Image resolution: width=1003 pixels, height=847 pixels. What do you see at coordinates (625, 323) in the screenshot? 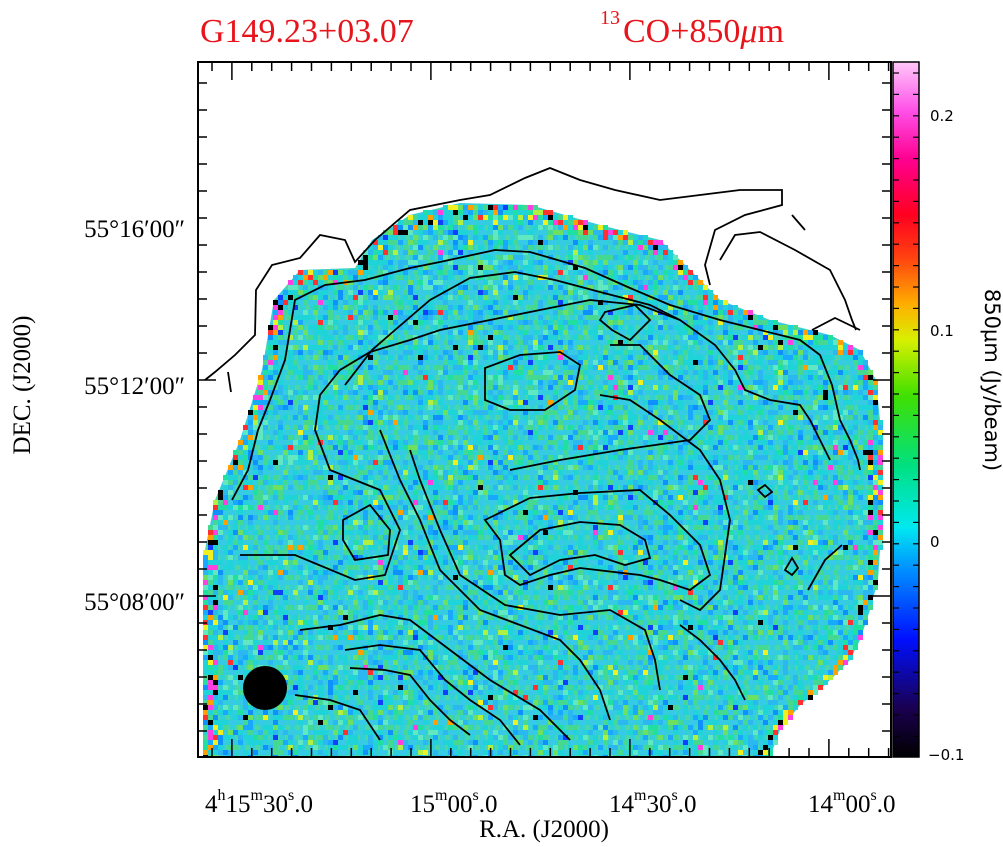
I see `contour-small-loop` at bounding box center [625, 323].